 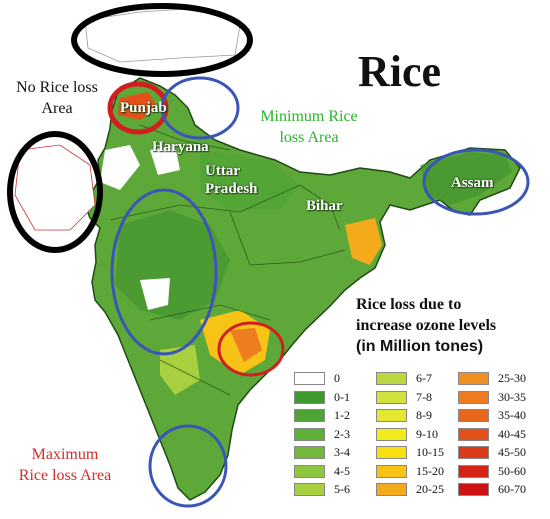 I want to click on legend-label: 1-2, so click(x=342, y=415).